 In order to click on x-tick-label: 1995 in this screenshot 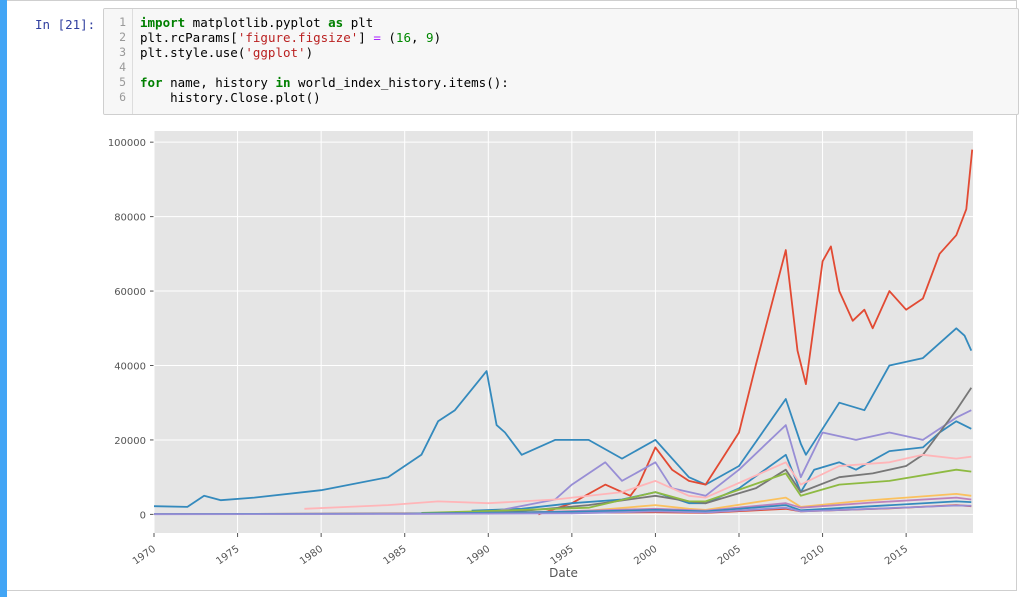, I will do `click(562, 556)`.